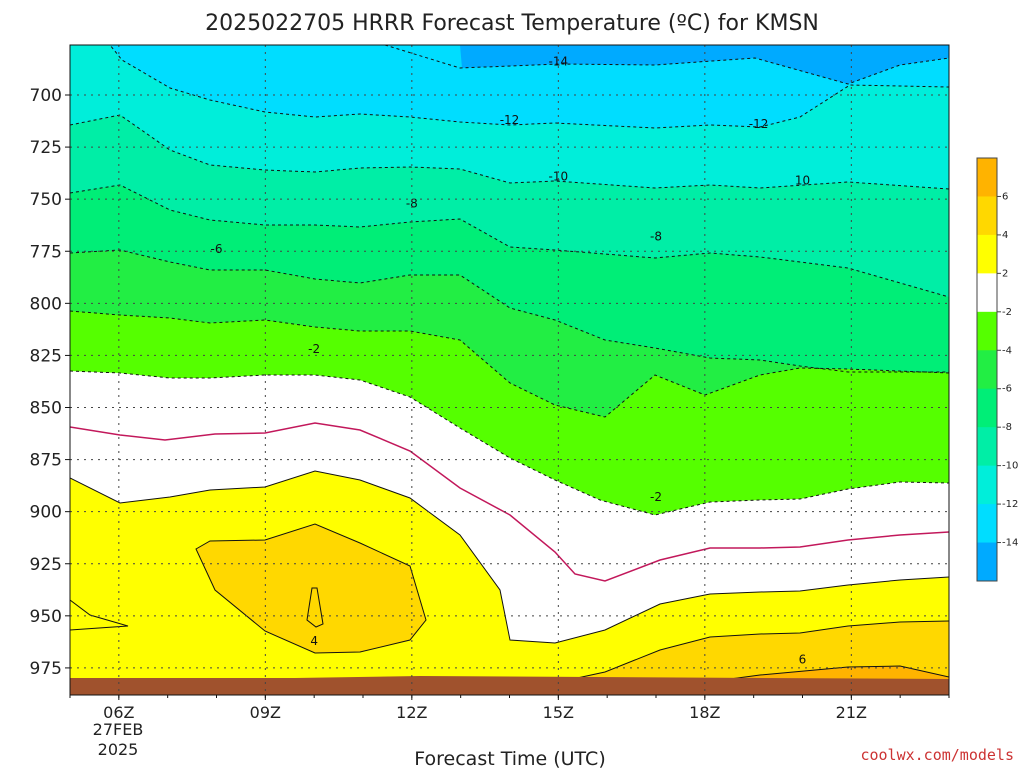 The image size is (1024, 768). I want to click on svg-text: -10, so click(559, 176).